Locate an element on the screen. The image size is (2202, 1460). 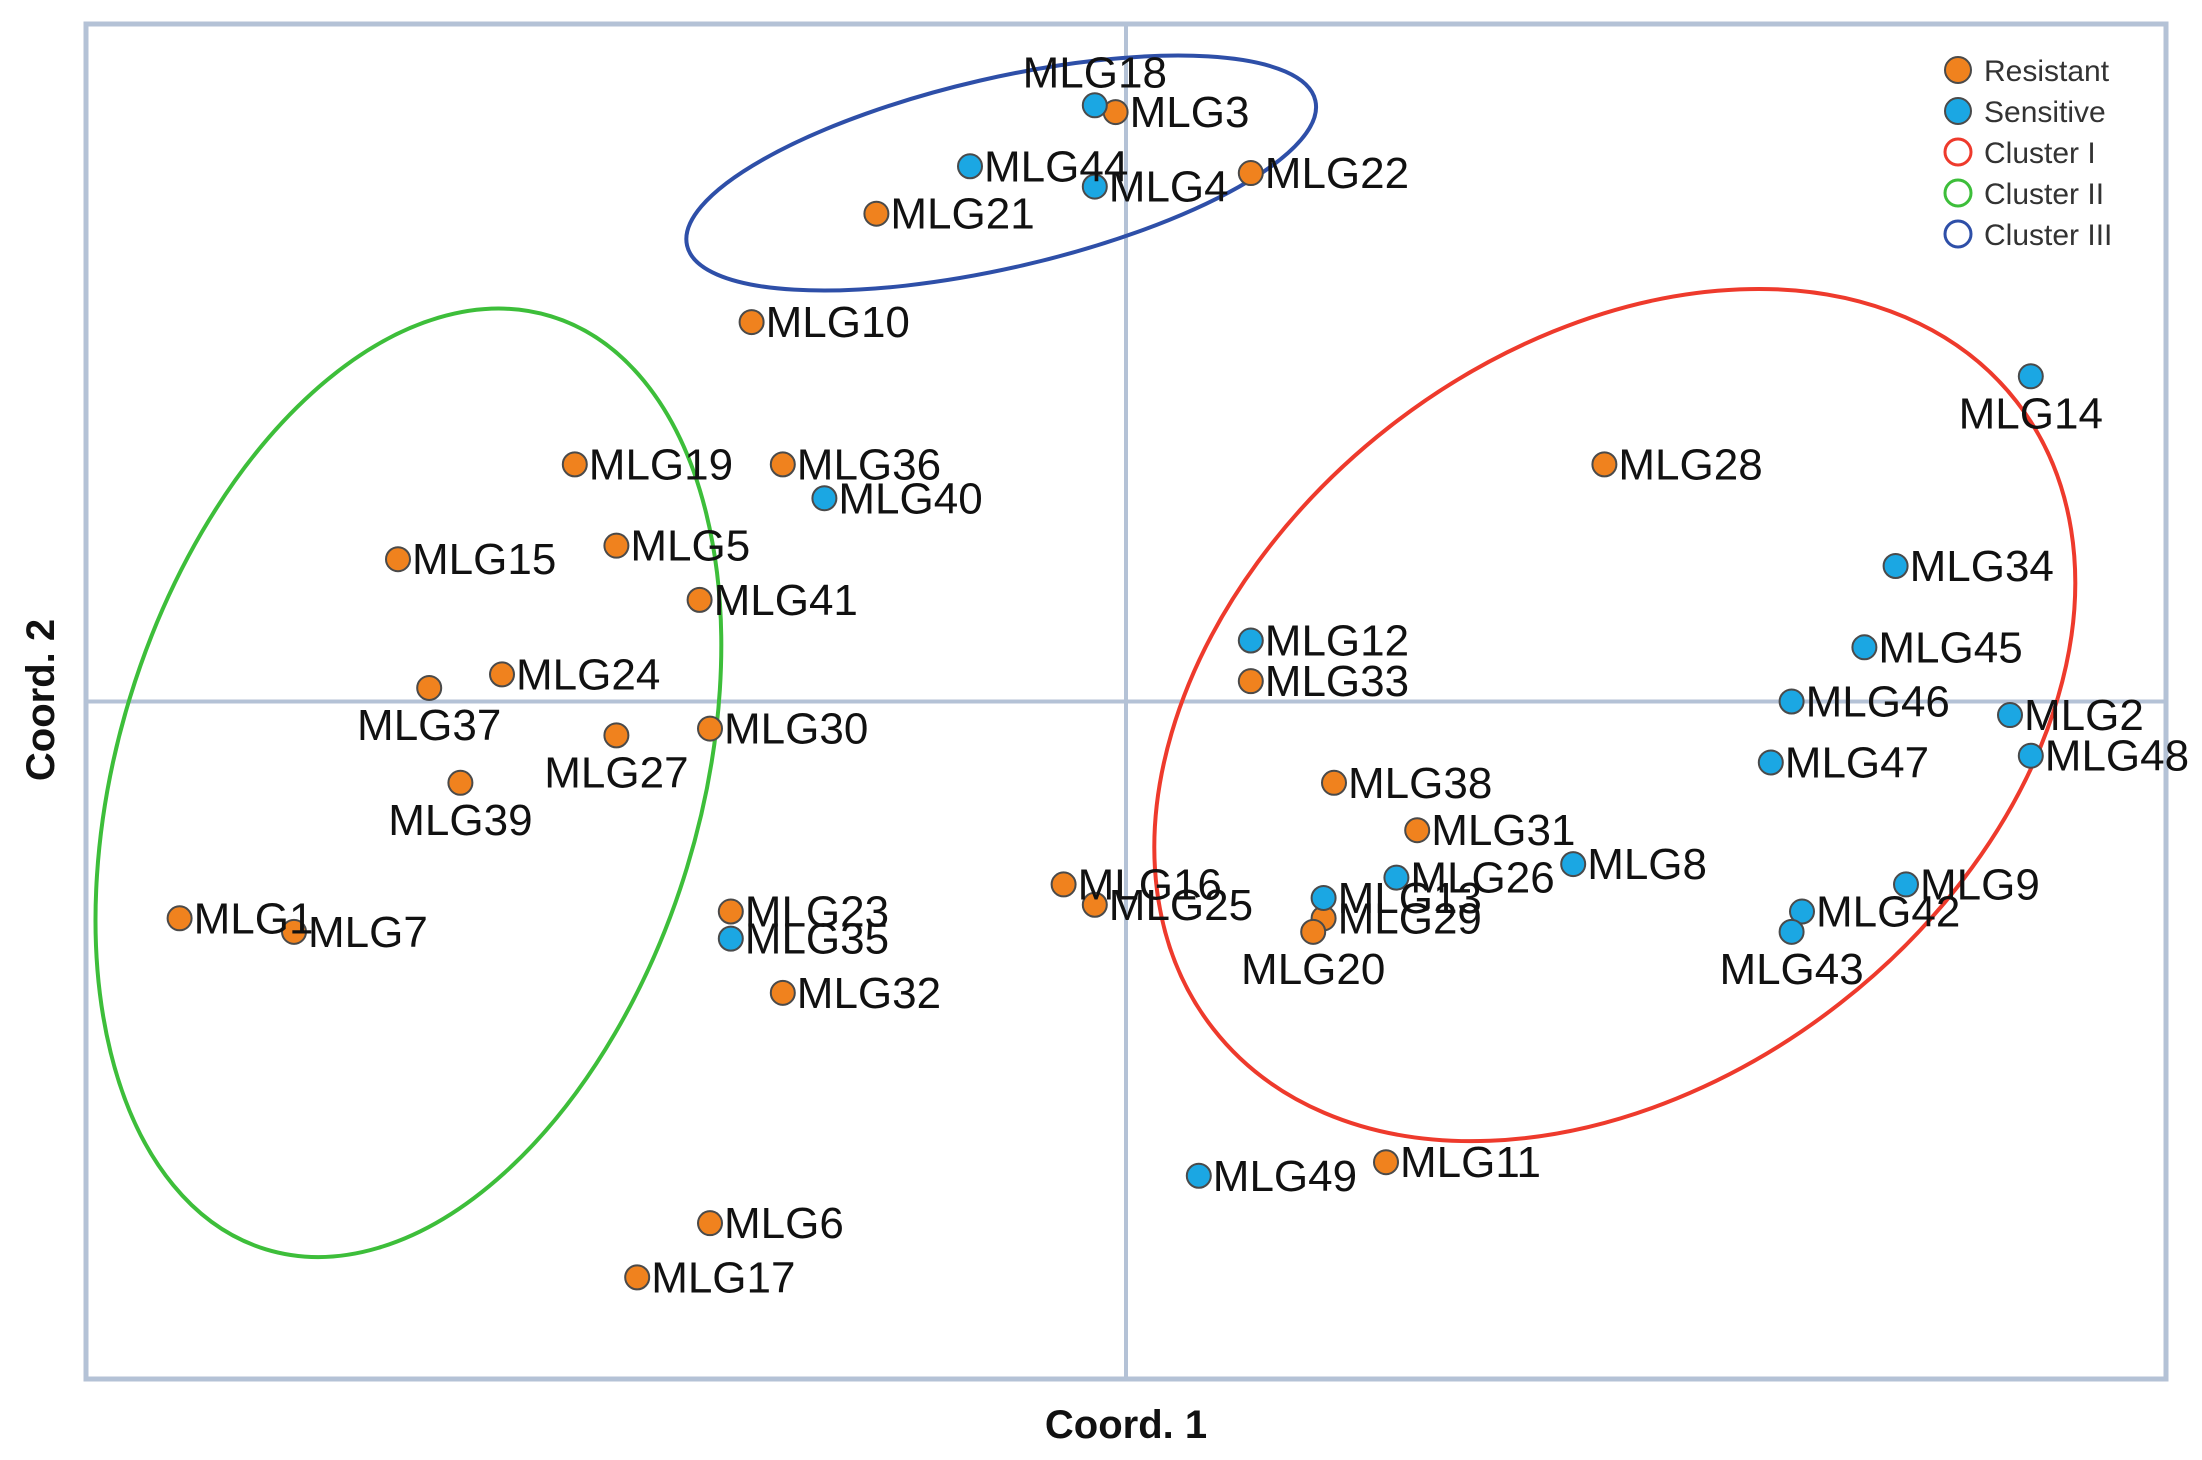
point-label-mlg20: MLG20 is located at coordinates (1313, 969).